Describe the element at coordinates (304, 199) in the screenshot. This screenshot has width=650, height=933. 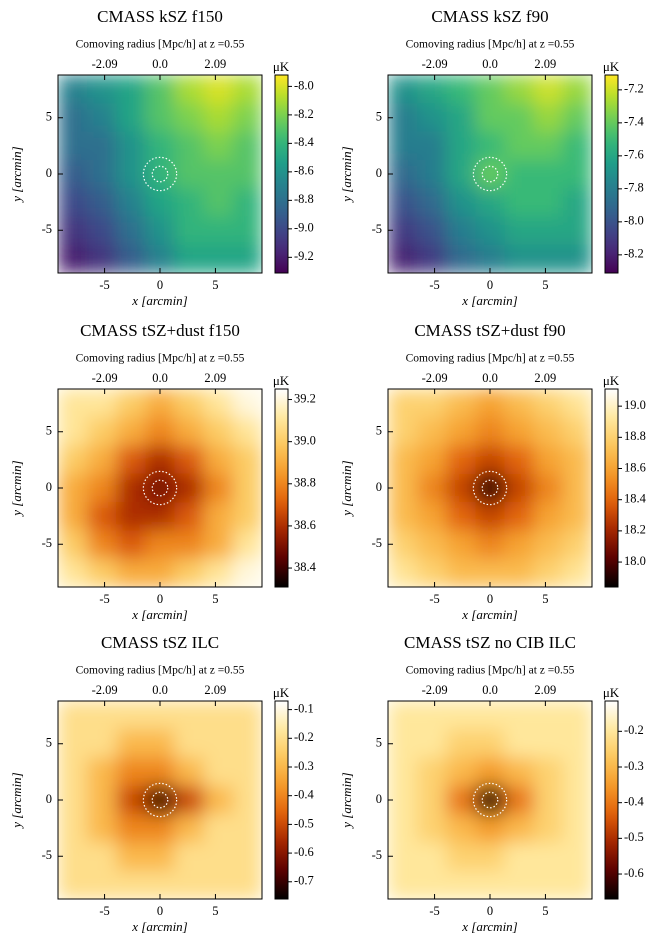
I see `colorbar-tick-label: -8.8` at that location.